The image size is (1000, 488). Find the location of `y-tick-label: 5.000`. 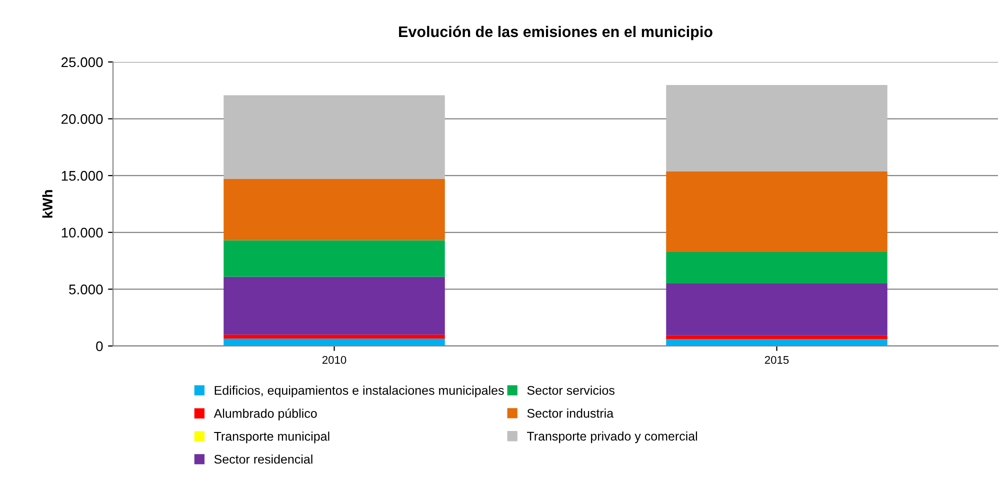

y-tick-label: 5.000 is located at coordinates (86, 289).